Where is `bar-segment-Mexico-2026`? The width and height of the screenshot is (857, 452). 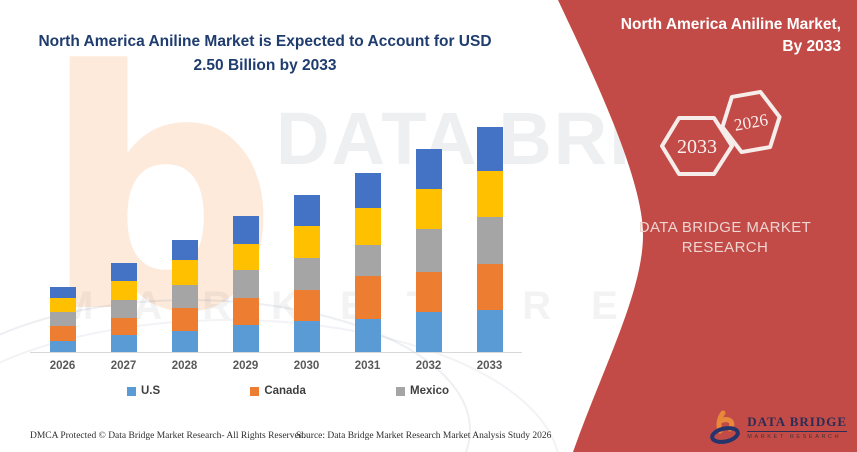
bar-segment-Mexico-2026 is located at coordinates (62, 319).